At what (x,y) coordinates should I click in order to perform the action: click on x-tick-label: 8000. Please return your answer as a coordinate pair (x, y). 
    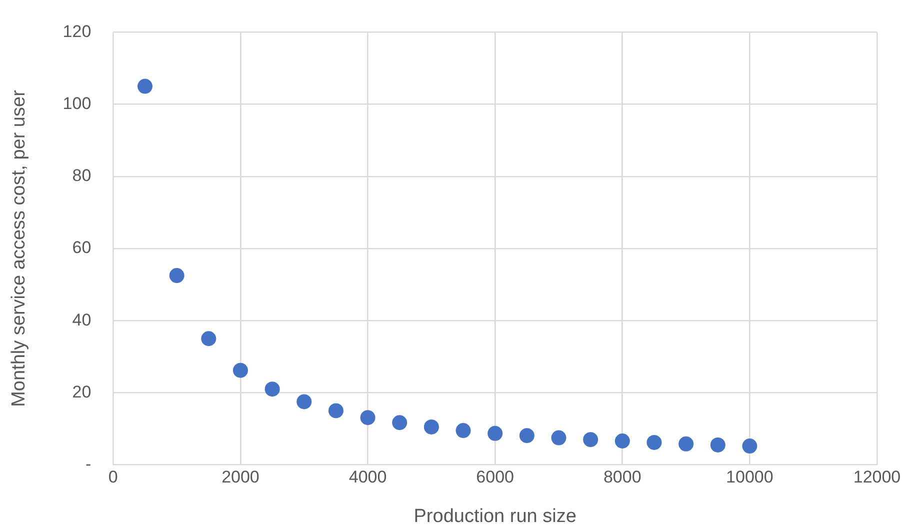
    Looking at the image, I should click on (622, 477).